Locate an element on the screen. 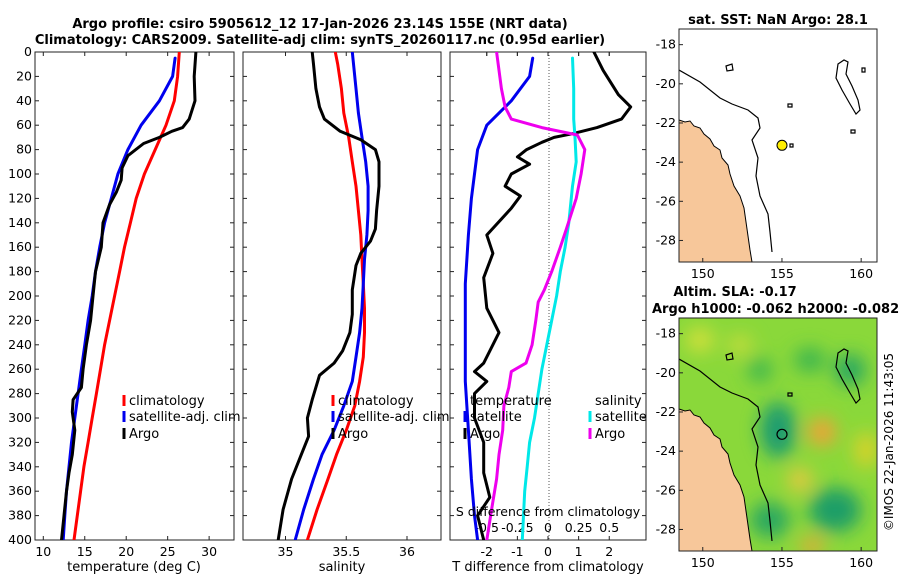 This screenshot has height=580, width=900. sst-map-argo-marker is located at coordinates (782, 145).